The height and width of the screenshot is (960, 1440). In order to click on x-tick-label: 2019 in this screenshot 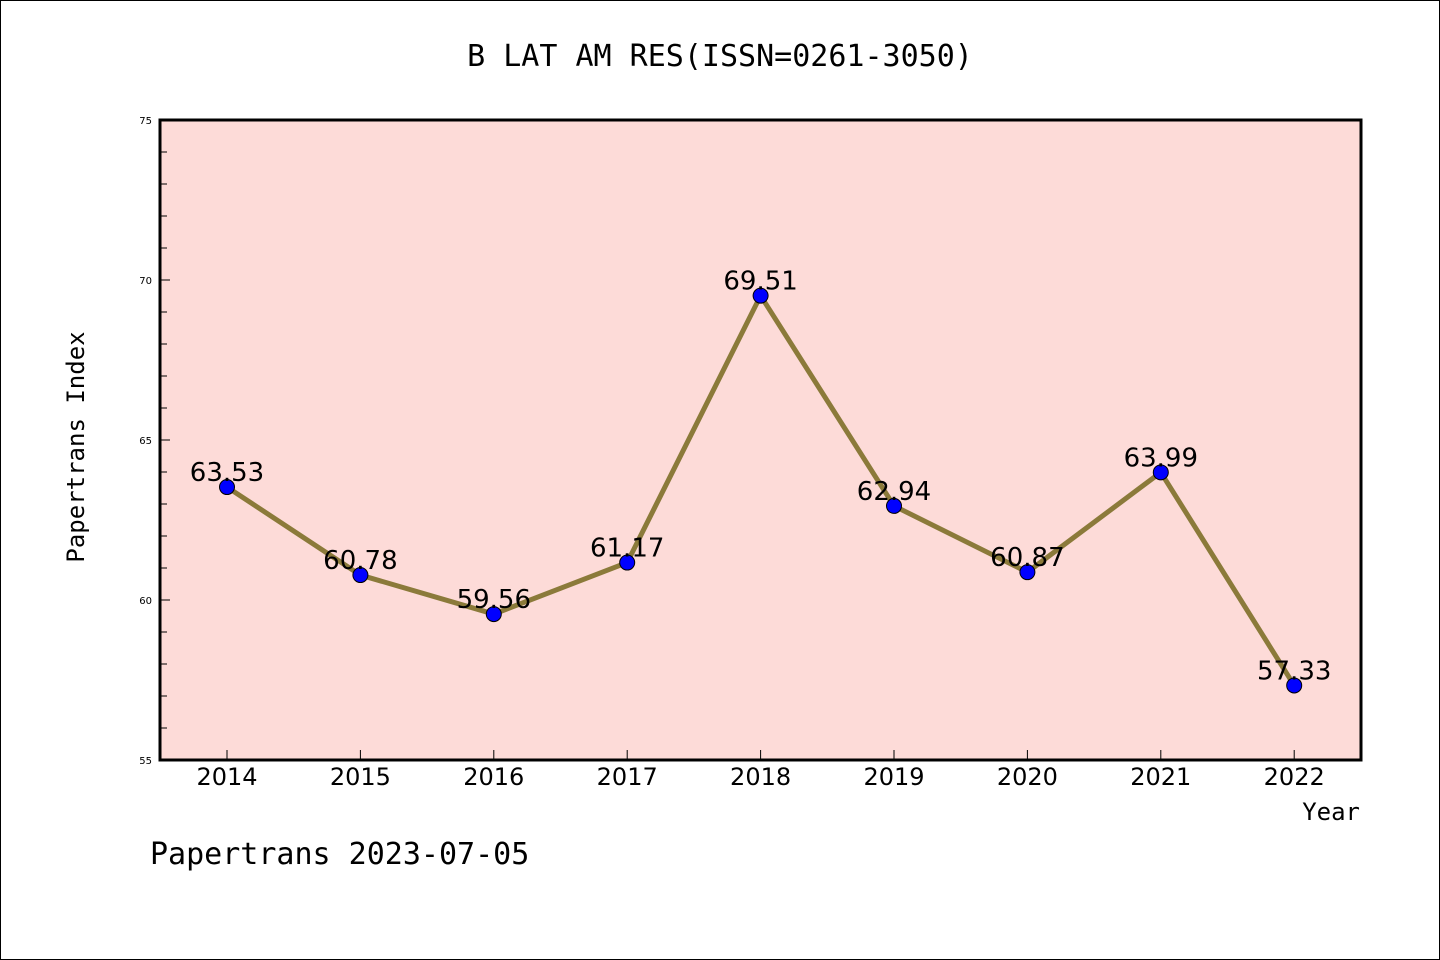, I will do `click(893, 777)`.